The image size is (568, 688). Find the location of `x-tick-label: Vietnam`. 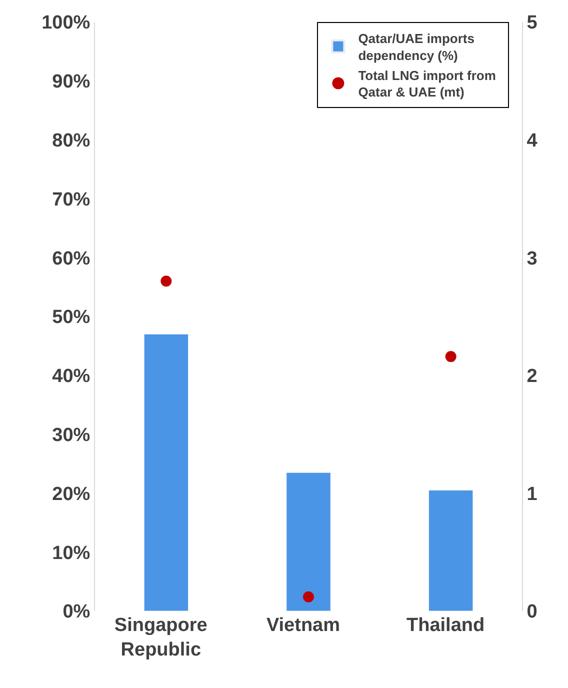

x-tick-label: Vietnam is located at coordinates (303, 625).